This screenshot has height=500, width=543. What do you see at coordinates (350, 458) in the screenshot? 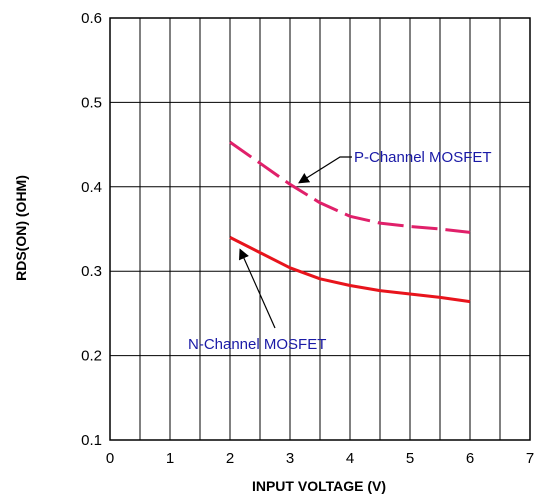
I see `x-tick-label: 4` at bounding box center [350, 458].